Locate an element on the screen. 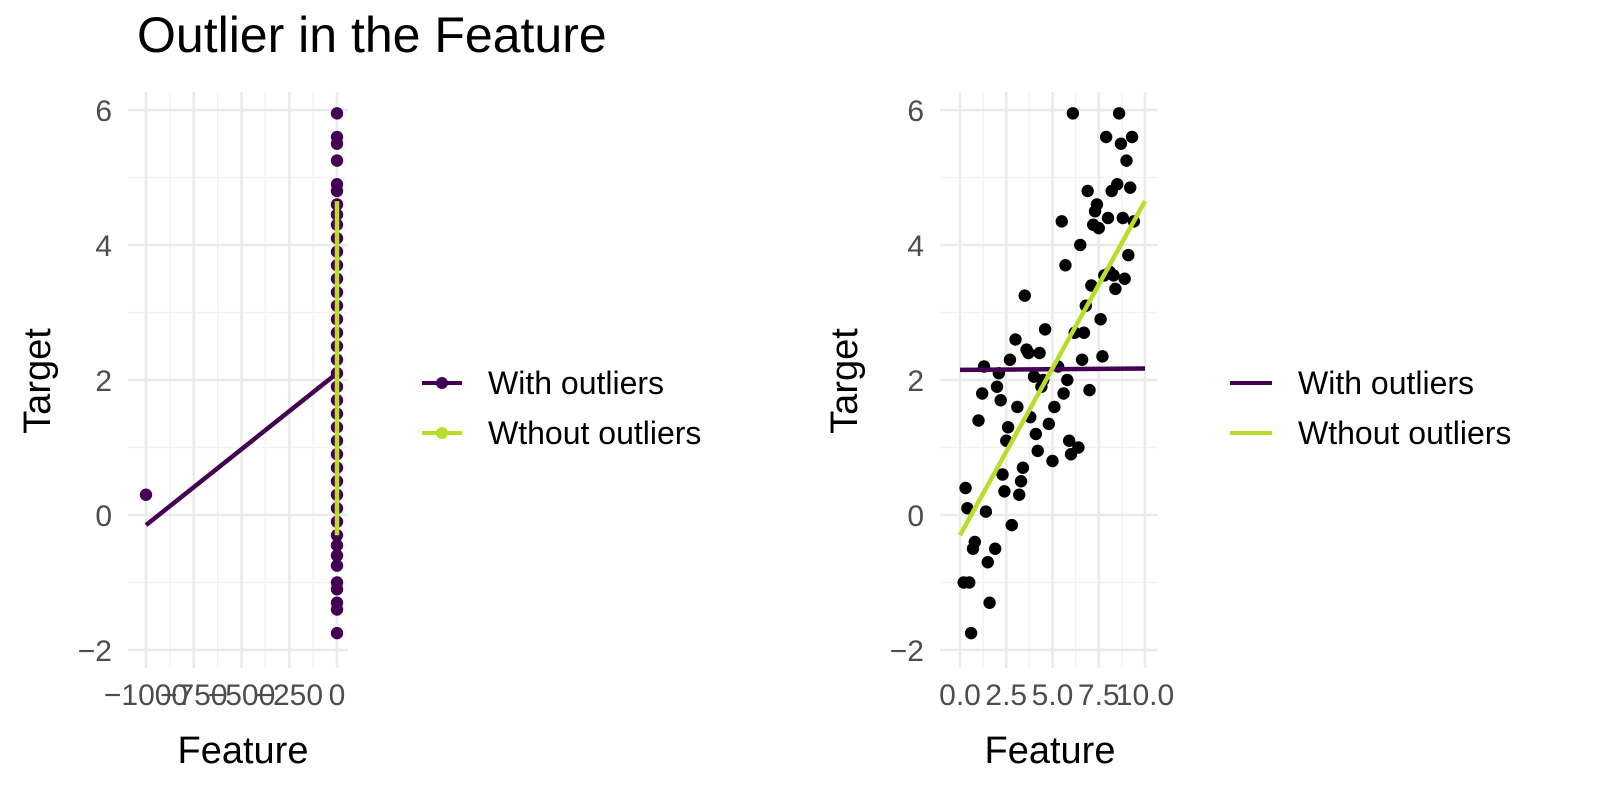 The width and height of the screenshot is (1607, 791). left-y-axis-label: Target is located at coordinates (38, 381).